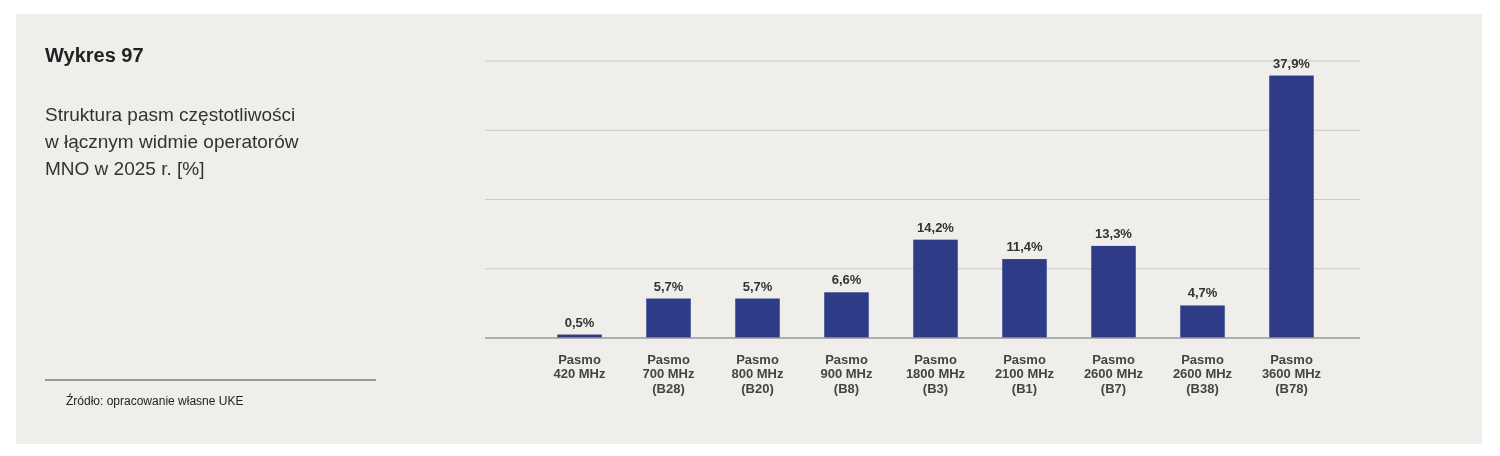 This screenshot has height=456, width=1500. What do you see at coordinates (579, 367) in the screenshot?
I see `x-tick-label: Pasmo 420 MHz` at bounding box center [579, 367].